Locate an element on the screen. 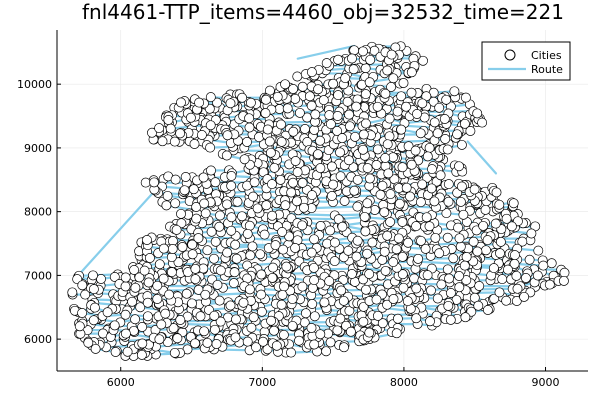  x-tick-label: 7000 is located at coordinates (262, 382).